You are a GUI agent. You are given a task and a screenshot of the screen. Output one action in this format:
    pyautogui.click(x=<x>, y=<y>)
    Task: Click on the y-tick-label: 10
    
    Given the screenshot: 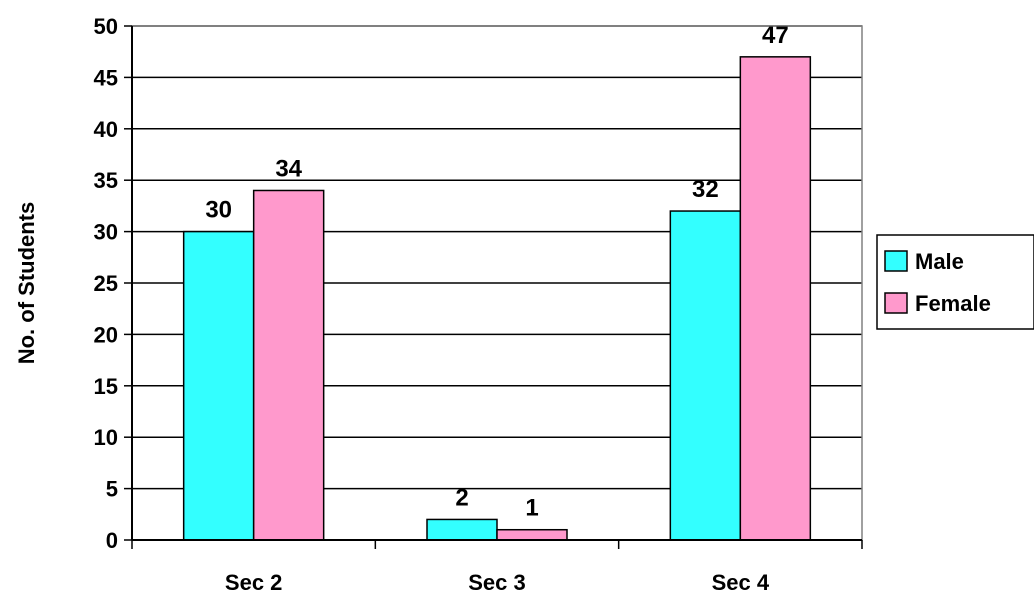 What is the action you would take?
    pyautogui.click(x=106, y=437)
    